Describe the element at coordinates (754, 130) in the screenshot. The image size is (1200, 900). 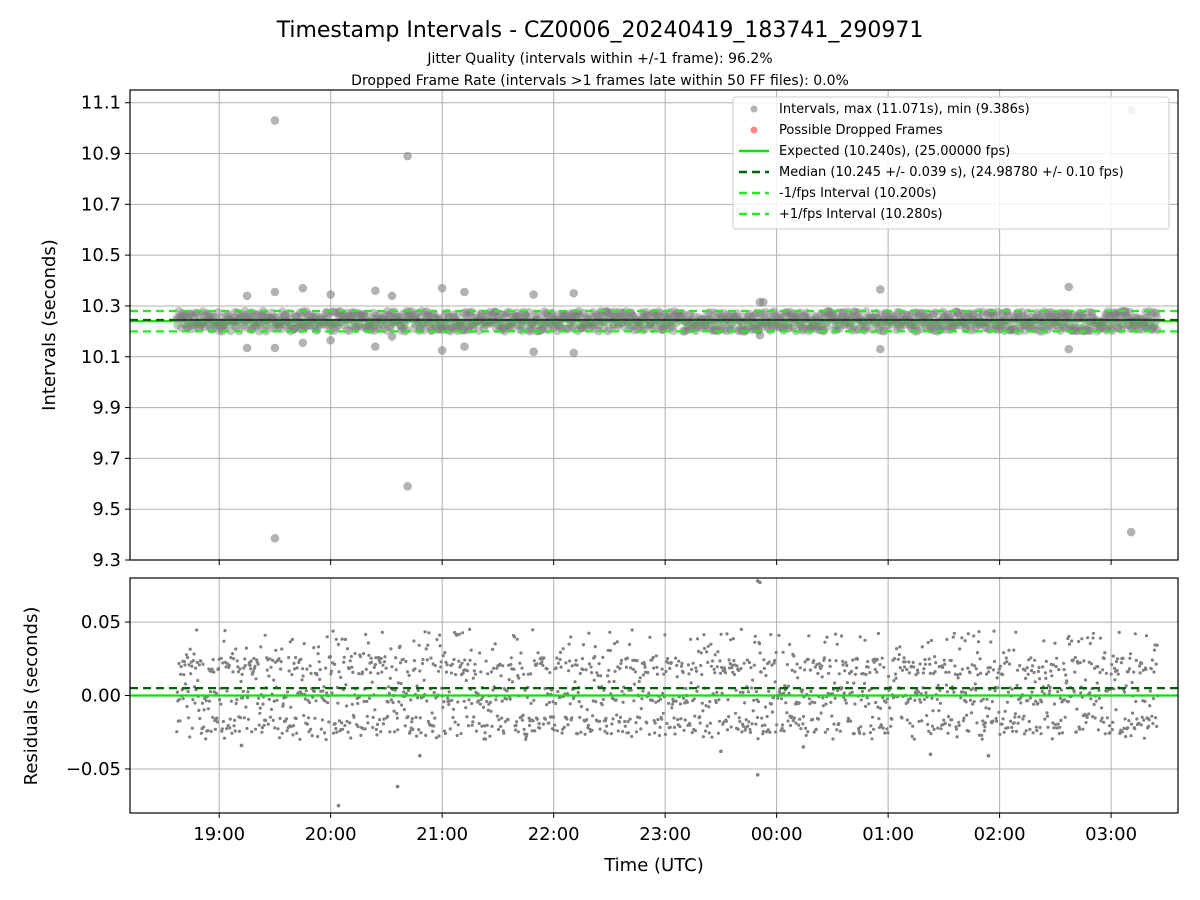
I see `legend-marker-dropped` at that location.